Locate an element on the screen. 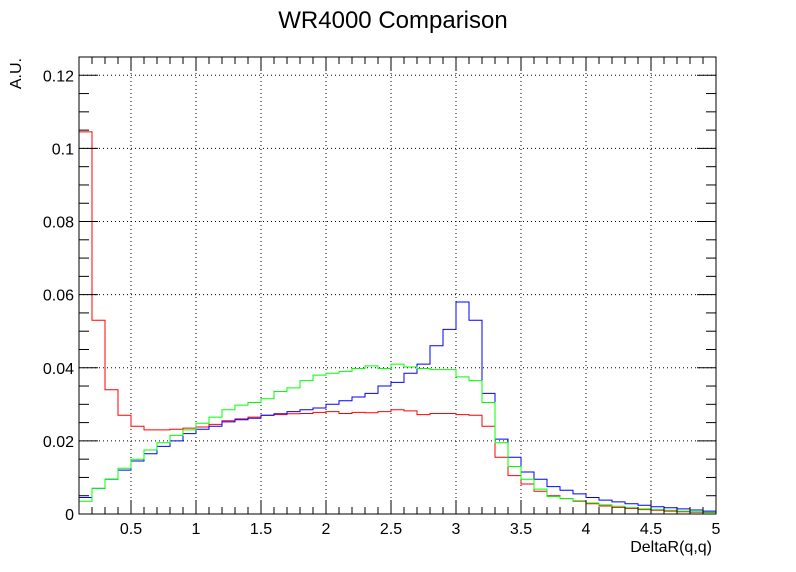 This screenshot has width=796, height=572. y-tick-label: 0 is located at coordinates (69, 515).